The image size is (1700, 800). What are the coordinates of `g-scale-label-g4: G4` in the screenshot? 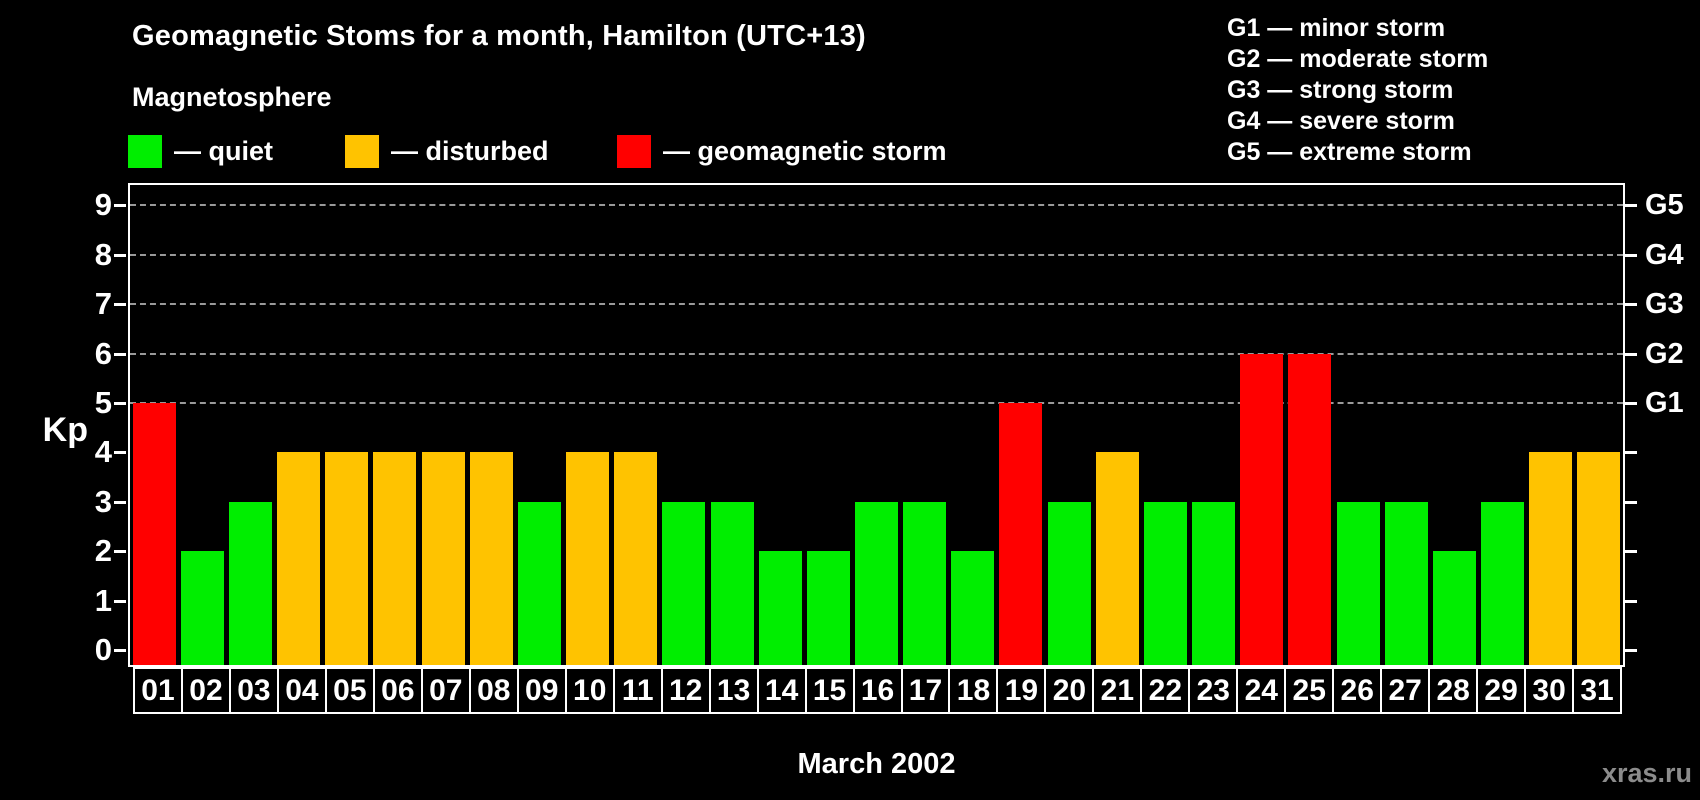 It's located at (1664, 254).